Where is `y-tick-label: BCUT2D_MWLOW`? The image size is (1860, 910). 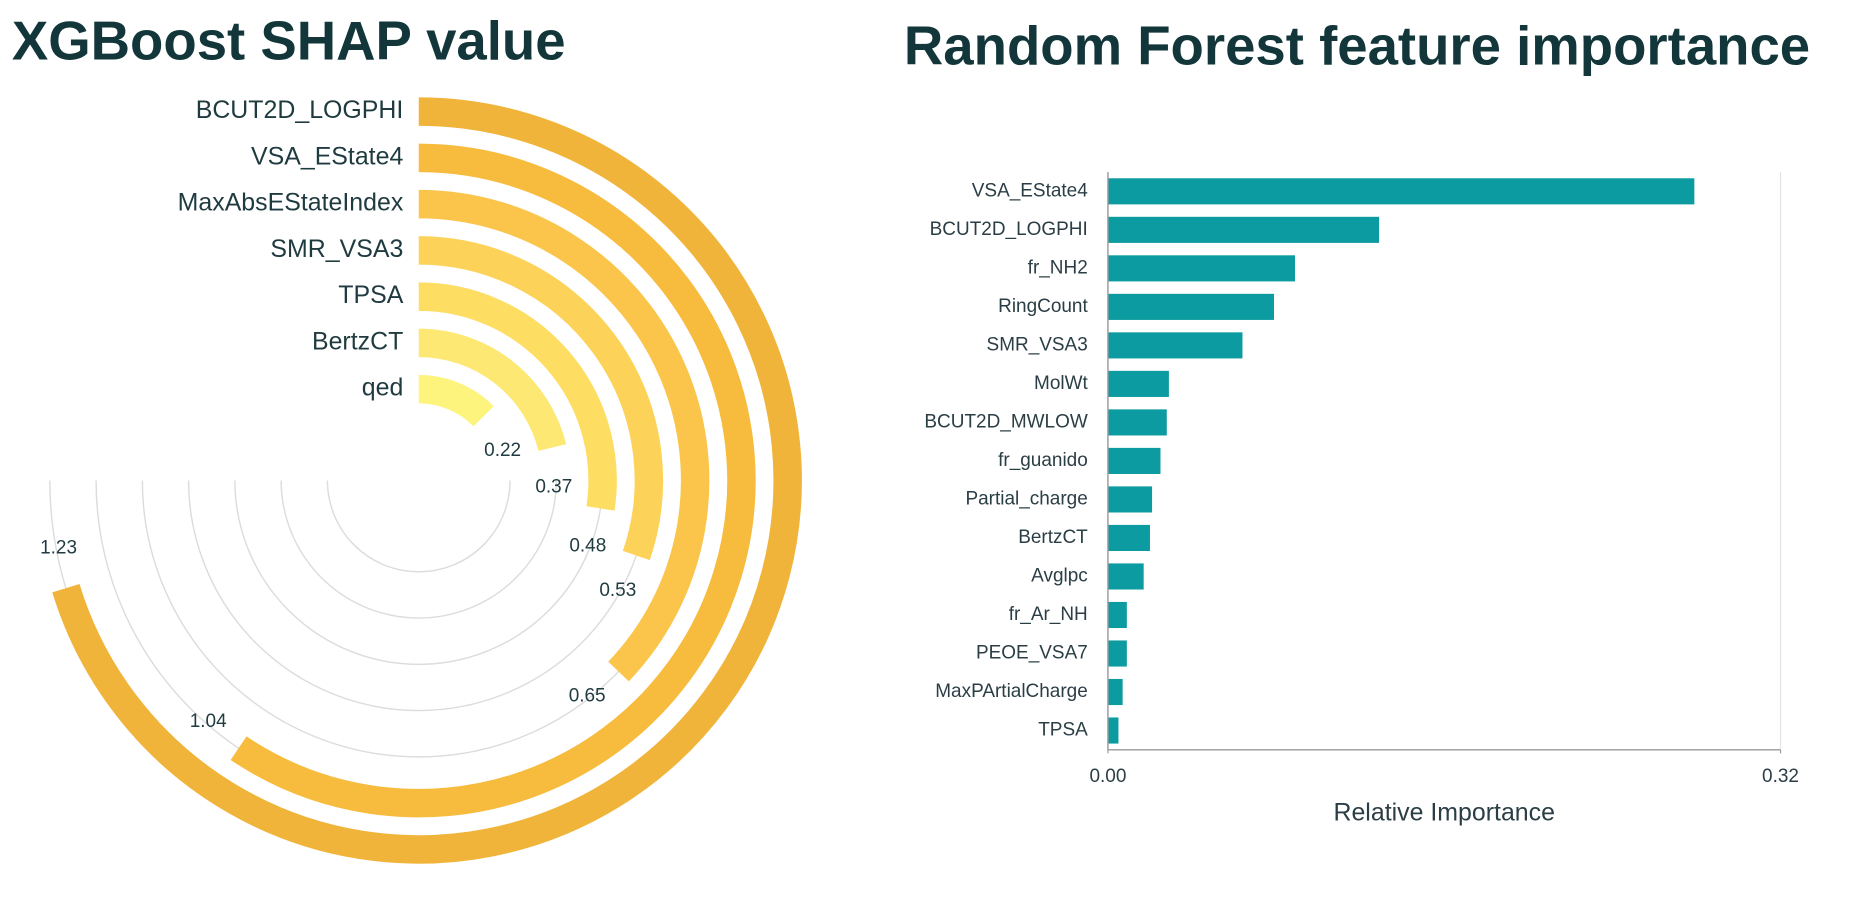
y-tick-label: BCUT2D_MWLOW is located at coordinates (1005, 421).